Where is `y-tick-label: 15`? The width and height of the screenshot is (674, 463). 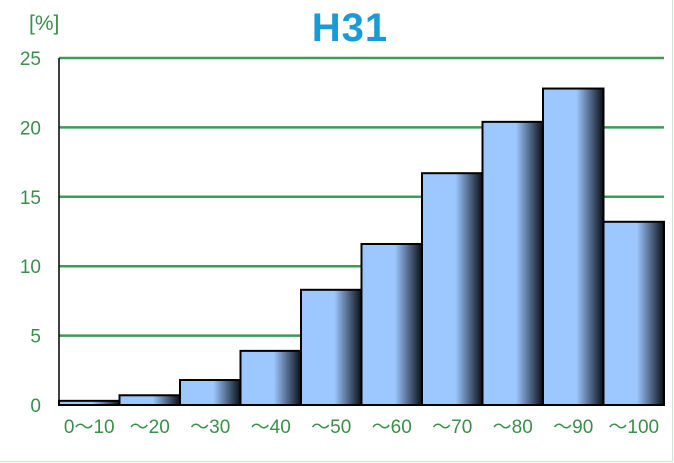
y-tick-label: 15 is located at coordinates (30, 198).